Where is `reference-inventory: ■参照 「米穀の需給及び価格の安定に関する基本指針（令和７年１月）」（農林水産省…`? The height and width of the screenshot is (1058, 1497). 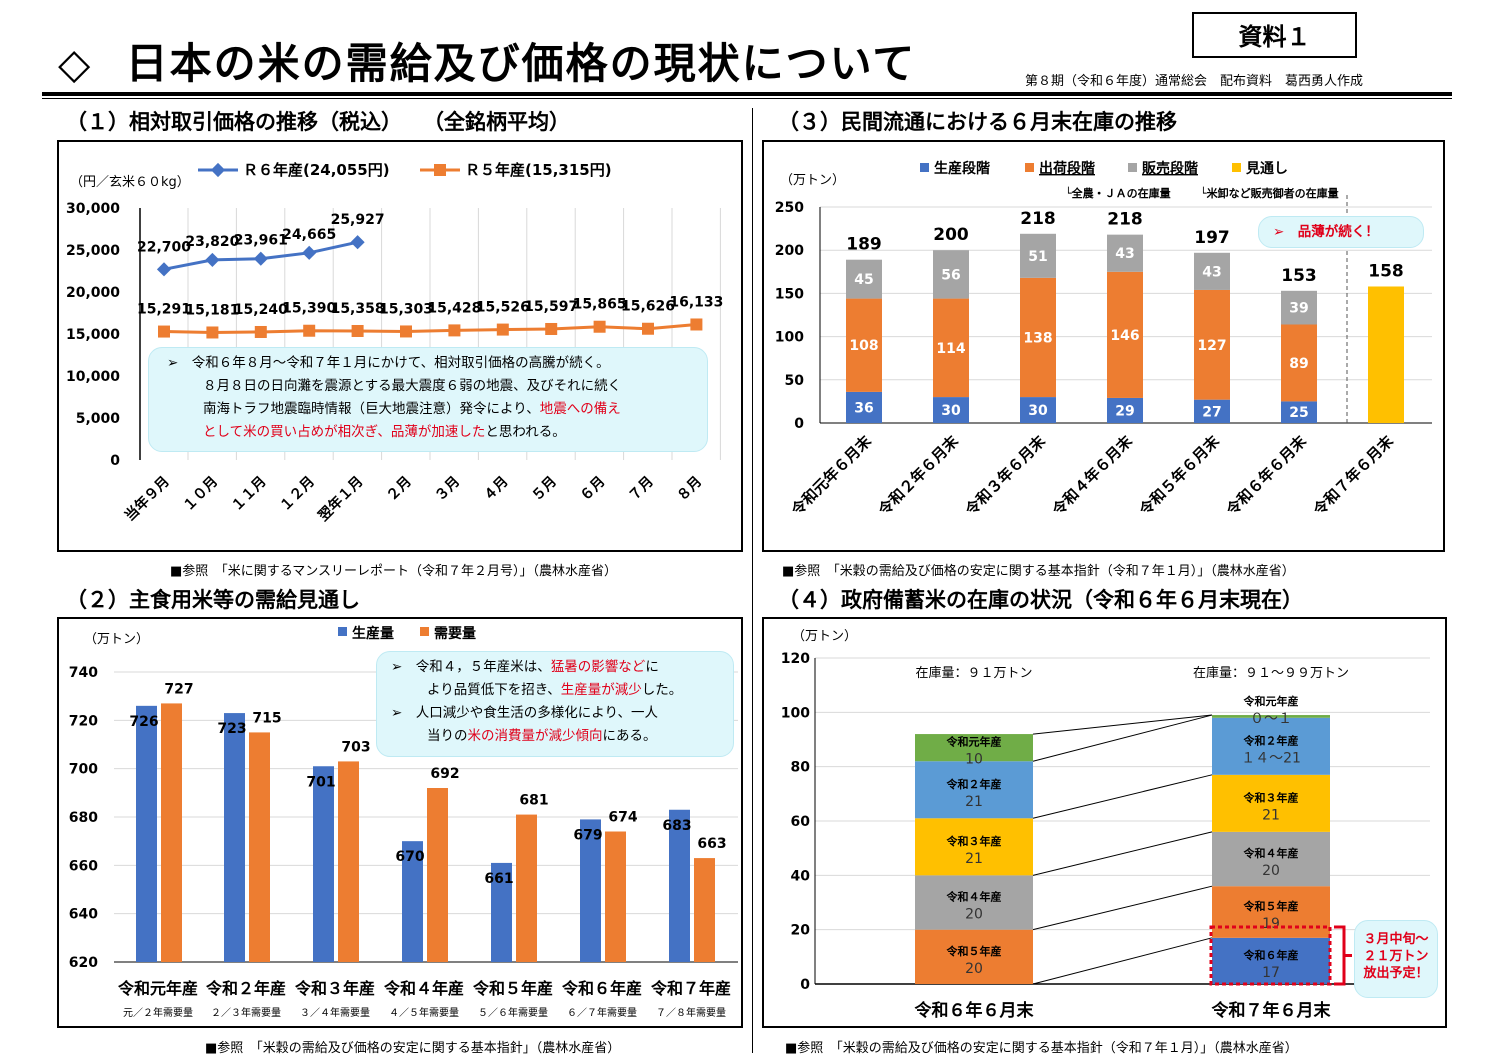
reference-inventory: ■参照 「米穀の需給及び価格の安定に関する基本指針（令和７年１月）」（農林水産省… is located at coordinates (1038, 571).